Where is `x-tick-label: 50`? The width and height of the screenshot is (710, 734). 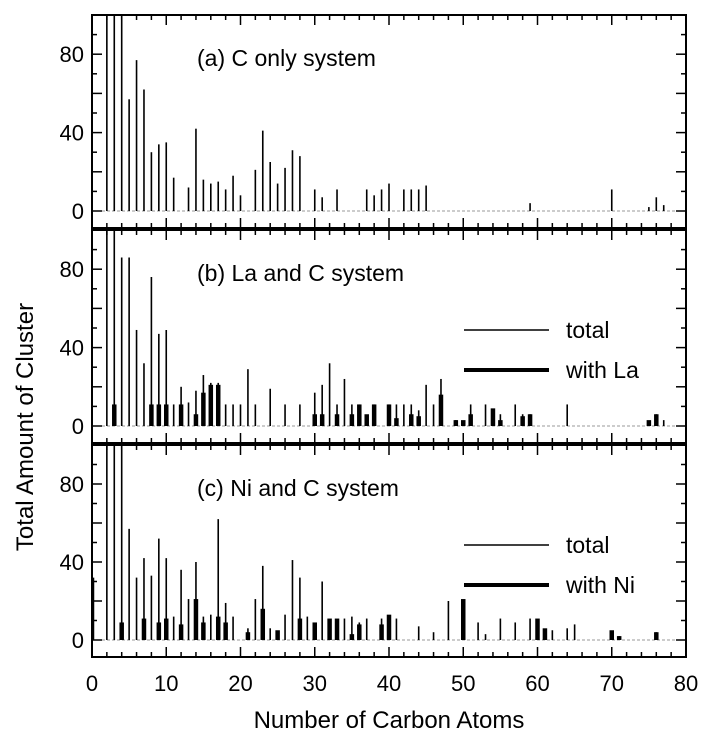
x-tick-label: 50 is located at coordinates (463, 683).